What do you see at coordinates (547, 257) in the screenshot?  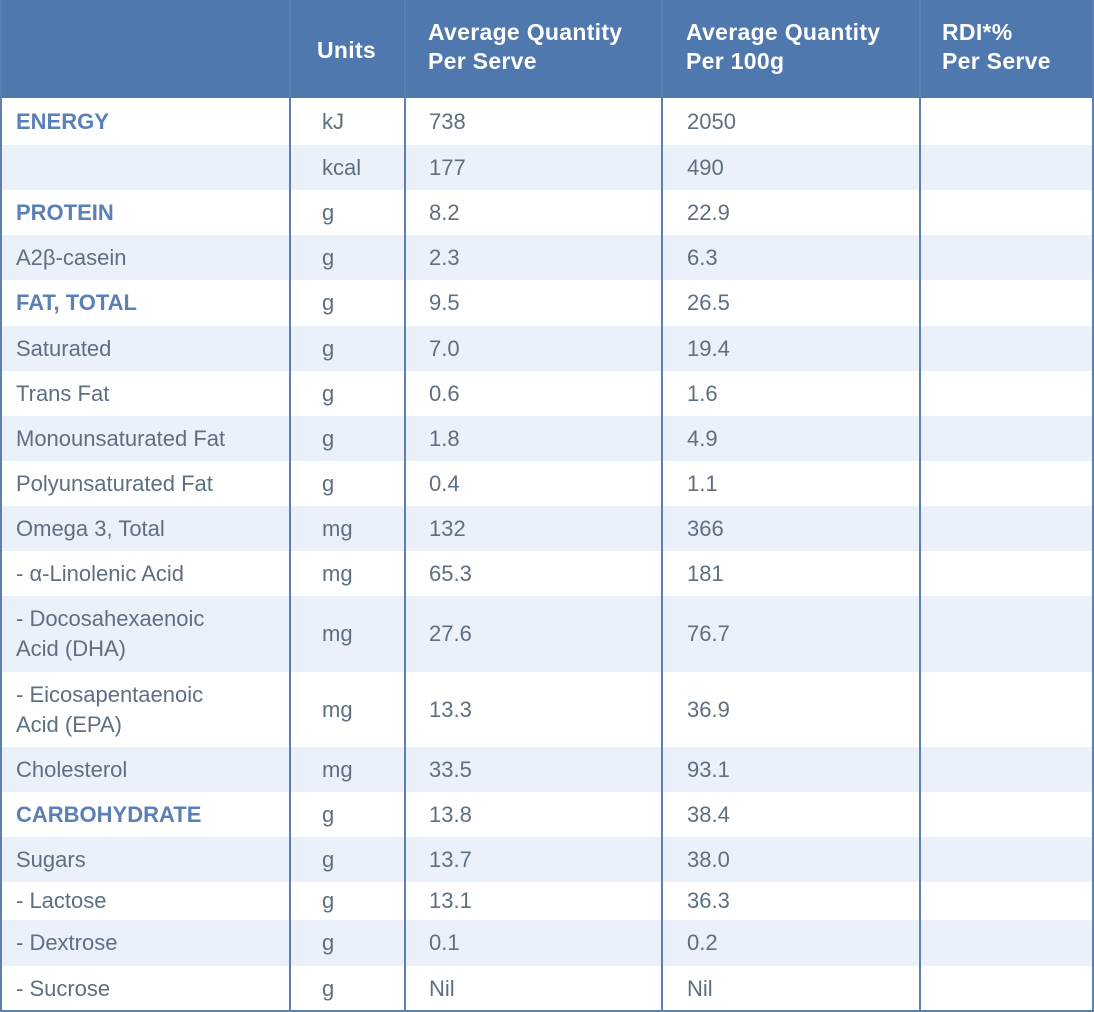 I see `table-row: A2β-casein g 2.3 6.3` at bounding box center [547, 257].